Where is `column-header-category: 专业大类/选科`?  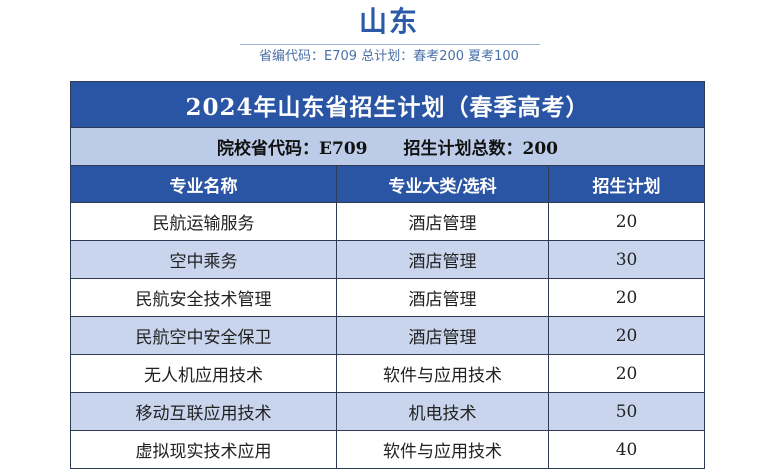 column-header-category: 专业大类/选科 is located at coordinates (442, 184).